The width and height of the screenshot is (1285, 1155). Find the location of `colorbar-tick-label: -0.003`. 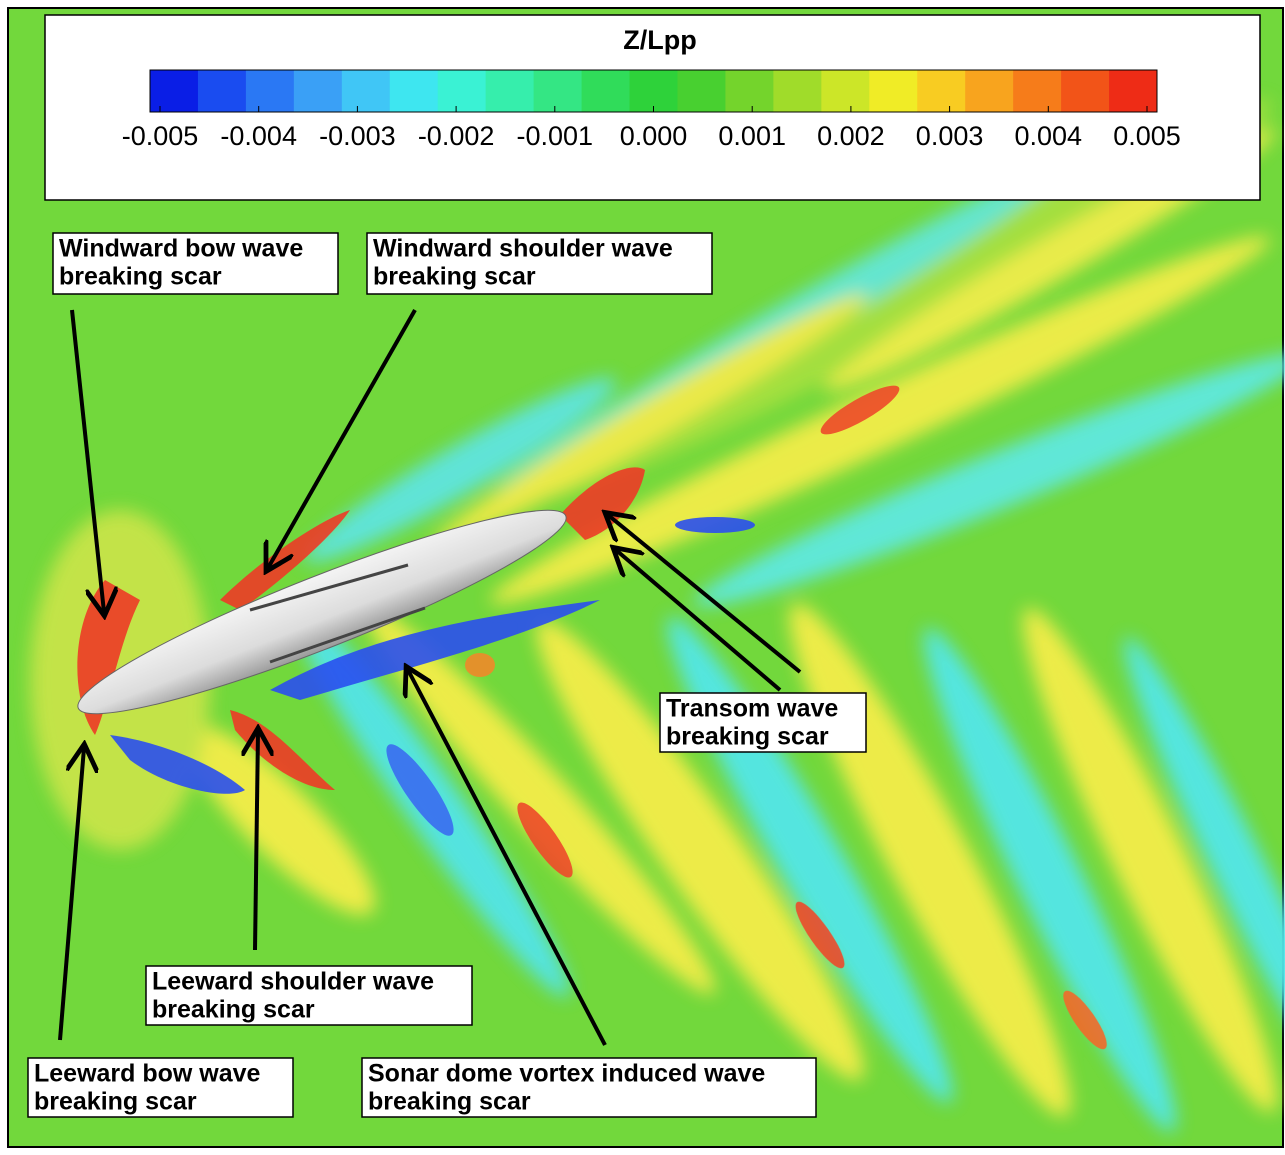

colorbar-tick-label: -0.003 is located at coordinates (357, 136).